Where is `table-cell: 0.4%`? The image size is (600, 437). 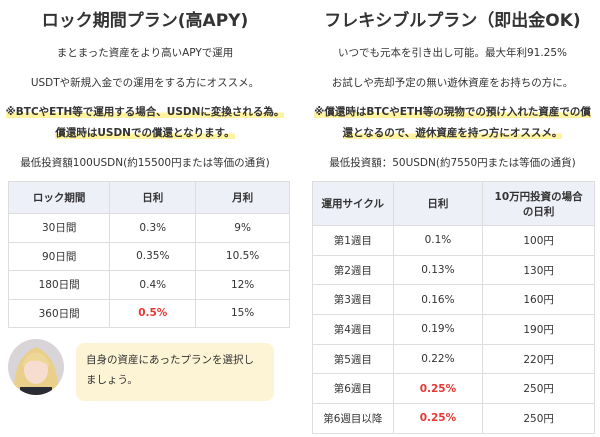 table-cell: 0.4% is located at coordinates (153, 285).